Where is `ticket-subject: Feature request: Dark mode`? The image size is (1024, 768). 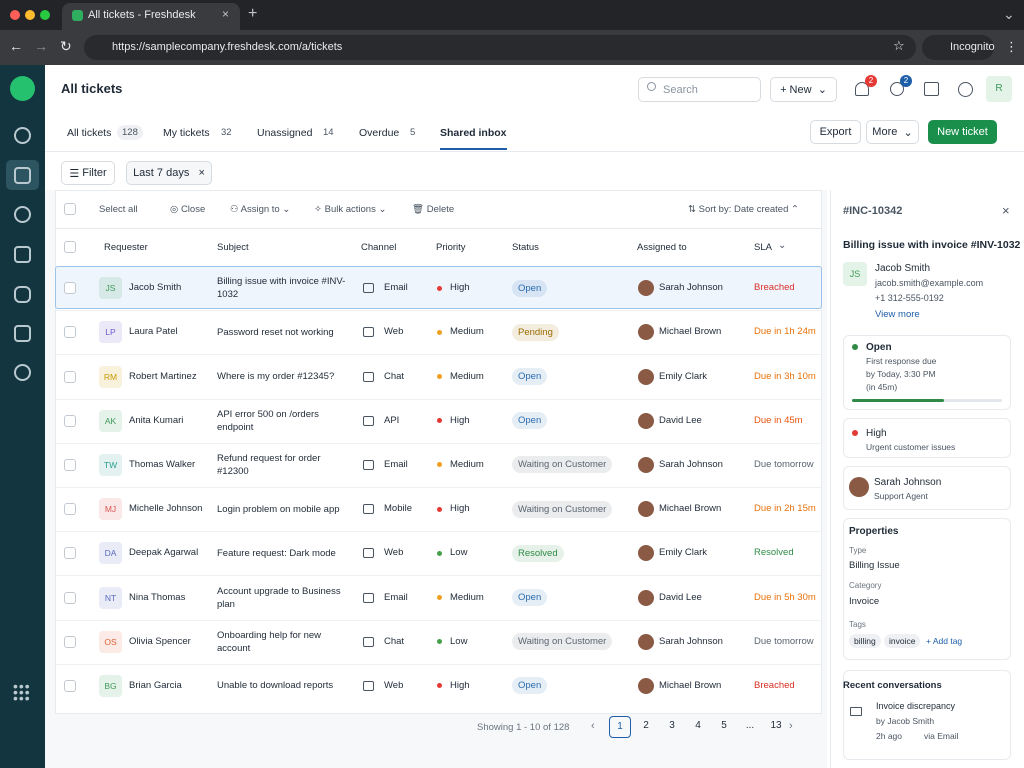
ticket-subject: Feature request: Dark mode is located at coordinates (276, 553).